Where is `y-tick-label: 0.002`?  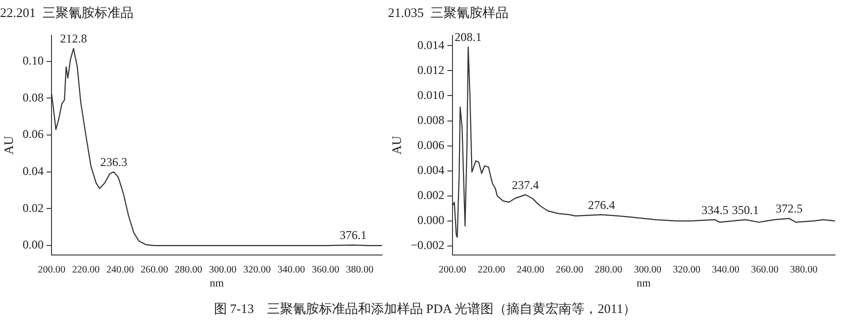 y-tick-label: 0.002 is located at coordinates (430, 195).